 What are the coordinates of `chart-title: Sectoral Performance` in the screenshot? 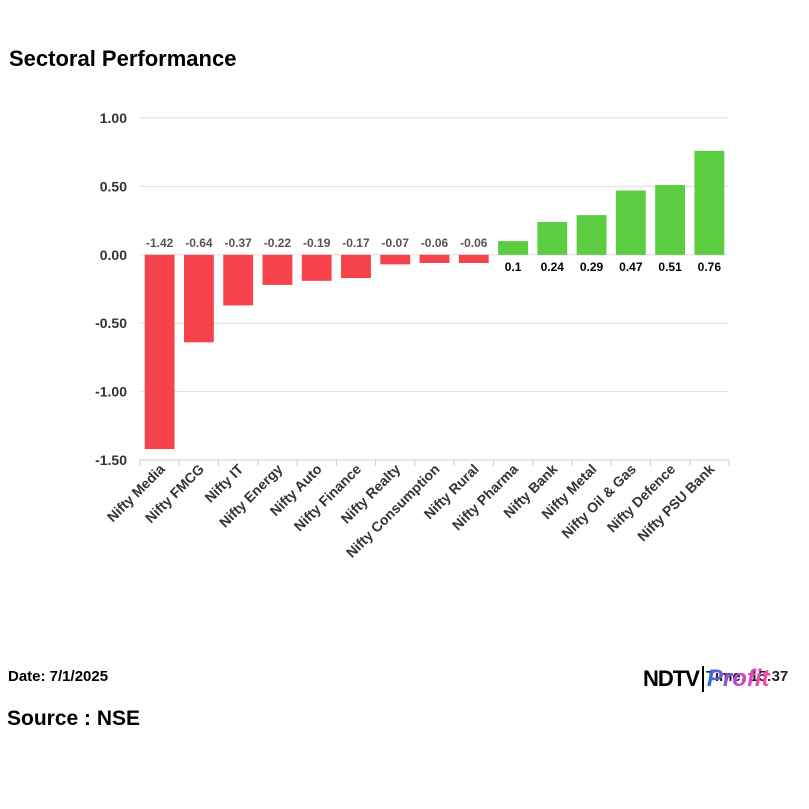 It's located at (123, 58).